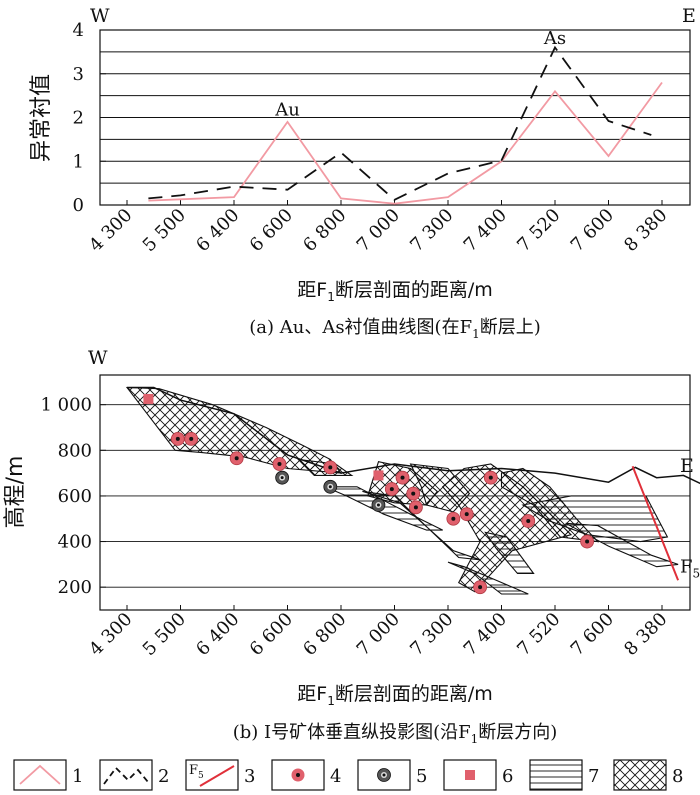 This screenshot has width=700, height=795. Describe the element at coordinates (395, 291) in the screenshot. I see `panel-a-x-label: 距F1断层剖面的距离/m` at that location.